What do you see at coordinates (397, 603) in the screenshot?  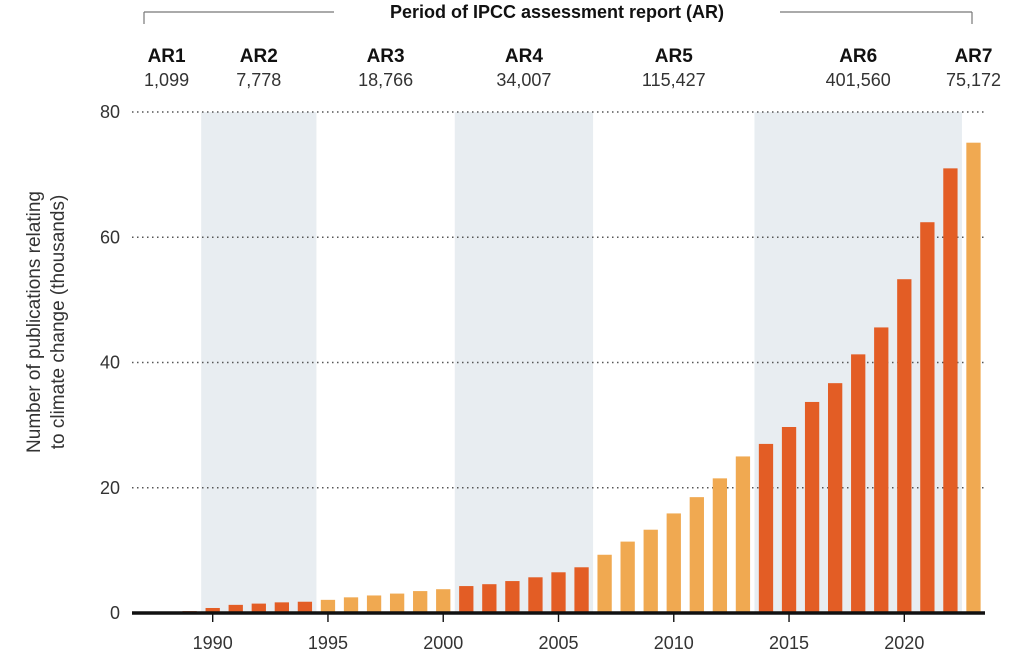 I see `bar-1998` at bounding box center [397, 603].